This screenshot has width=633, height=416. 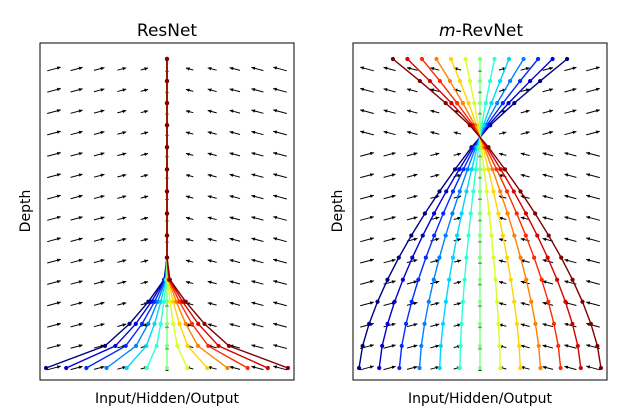 What do you see at coordinates (481, 31) in the screenshot?
I see `mrevnet-title: m-RevNet` at bounding box center [481, 31].